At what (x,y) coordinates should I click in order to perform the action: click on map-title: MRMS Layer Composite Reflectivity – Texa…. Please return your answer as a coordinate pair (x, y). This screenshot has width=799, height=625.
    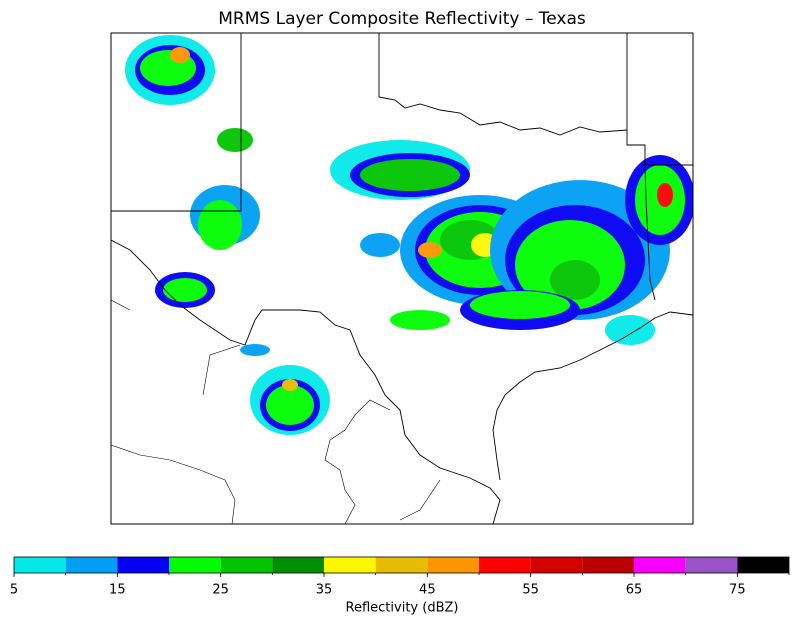
    Looking at the image, I should click on (402, 19).